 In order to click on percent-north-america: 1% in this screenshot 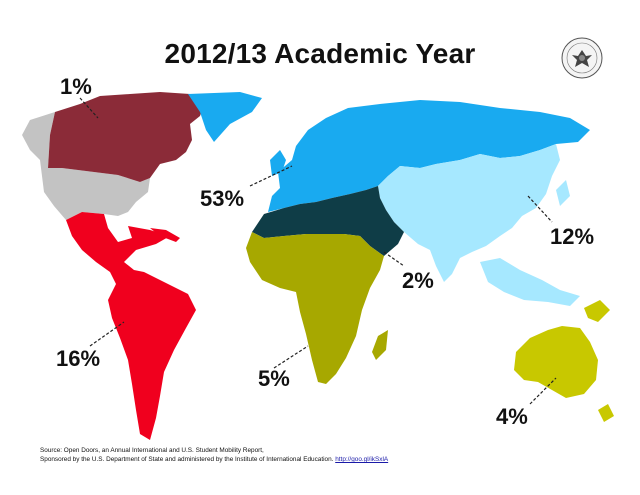, I will do `click(76, 86)`.